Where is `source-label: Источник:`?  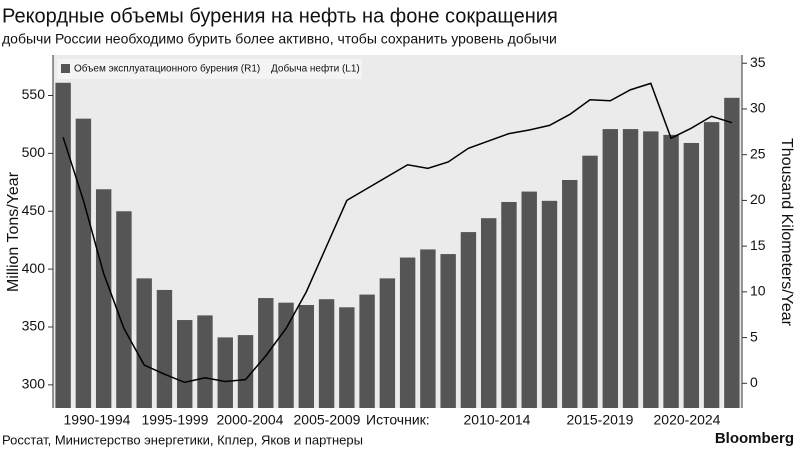 source-label: Источник: is located at coordinates (398, 420).